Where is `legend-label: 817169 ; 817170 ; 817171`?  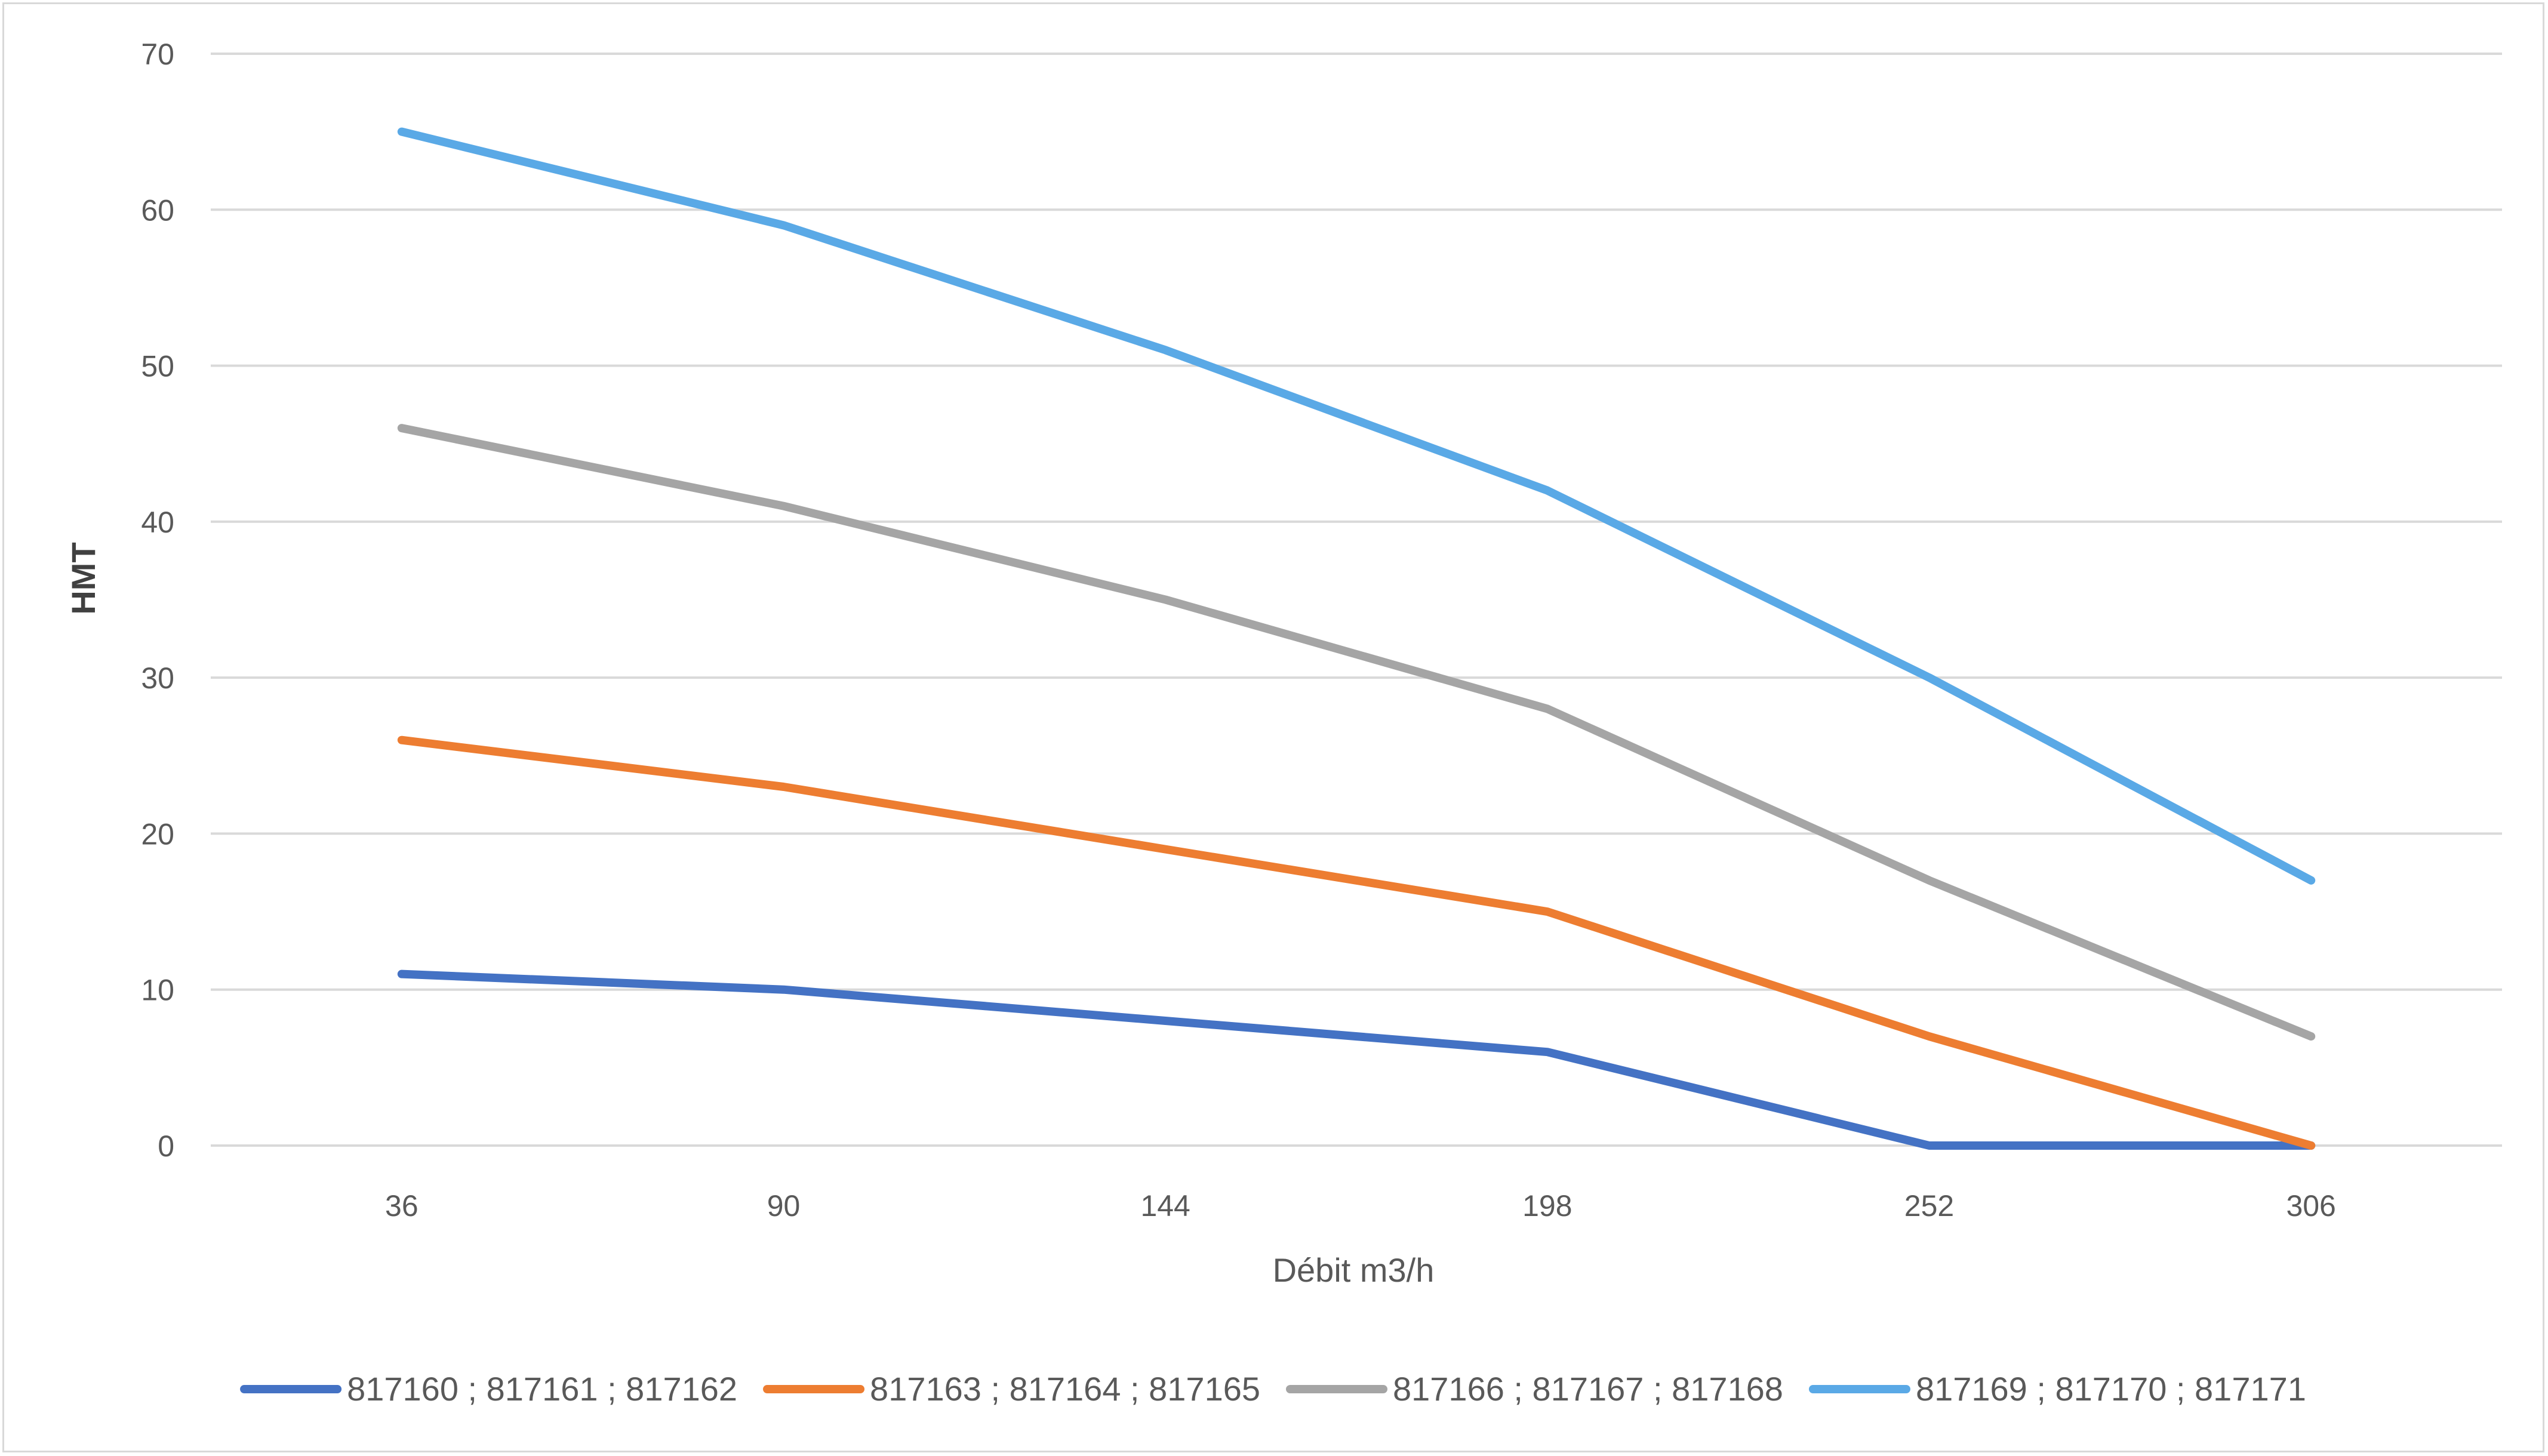
legend-label: 817169 ; 817170 ; 817171 is located at coordinates (2111, 1389).